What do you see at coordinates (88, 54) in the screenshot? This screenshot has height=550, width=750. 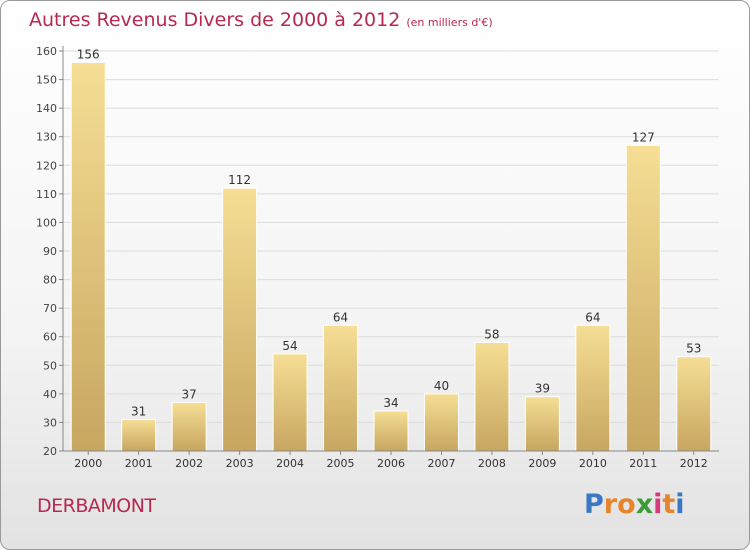 I see `data-label-2000: 156` at bounding box center [88, 54].